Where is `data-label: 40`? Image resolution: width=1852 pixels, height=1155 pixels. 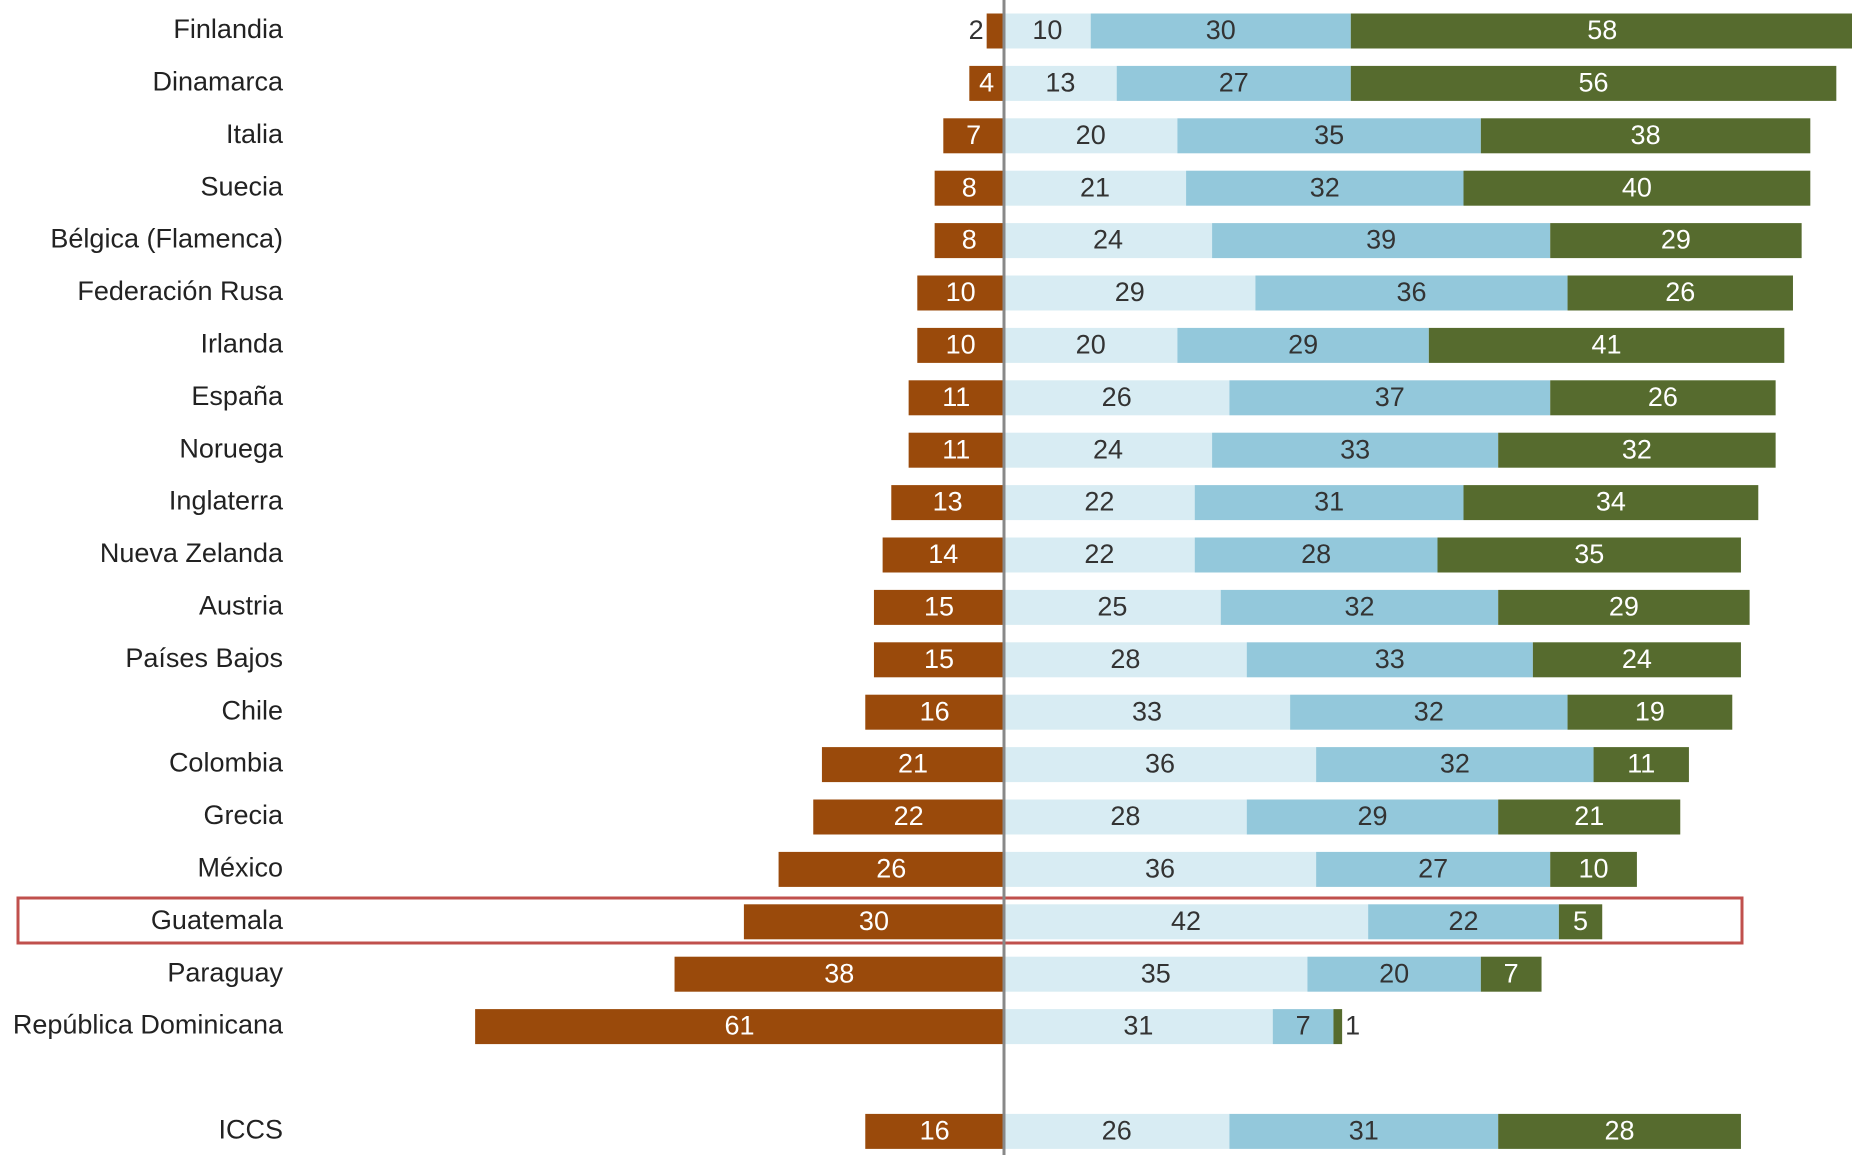
data-label: 40 is located at coordinates (1637, 187).